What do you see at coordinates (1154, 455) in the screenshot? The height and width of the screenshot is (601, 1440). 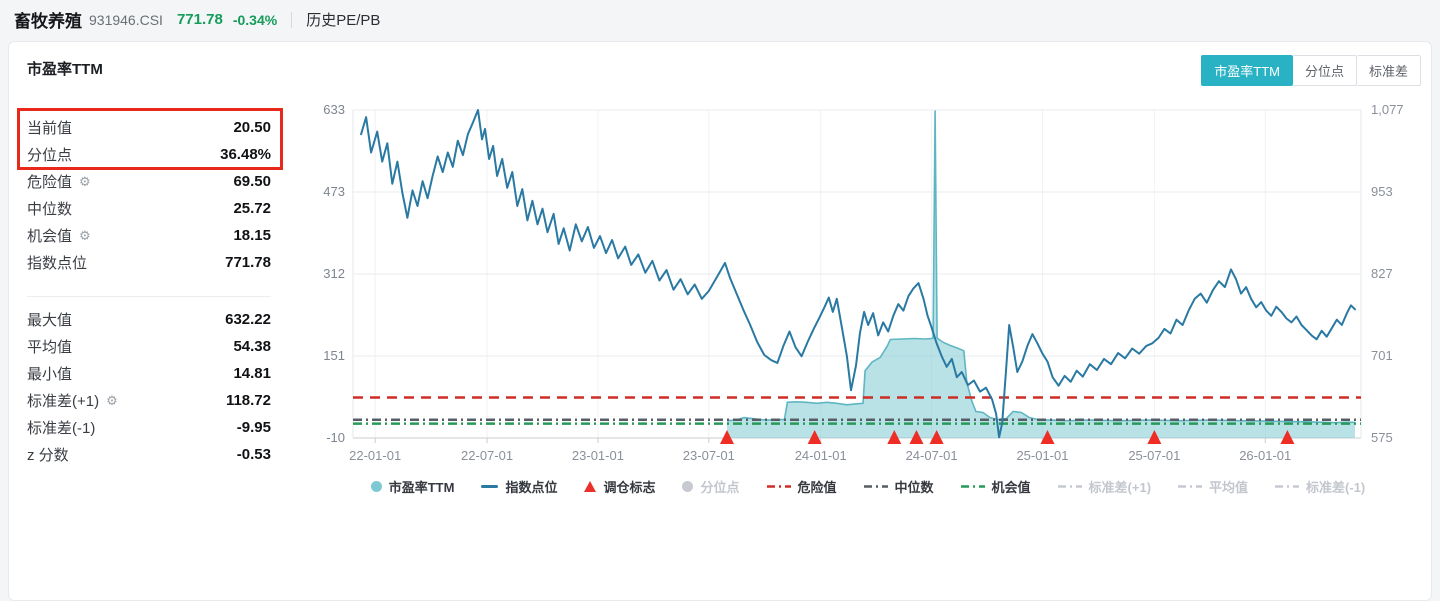 I see `x-tick-label: 25-07-01` at bounding box center [1154, 455].